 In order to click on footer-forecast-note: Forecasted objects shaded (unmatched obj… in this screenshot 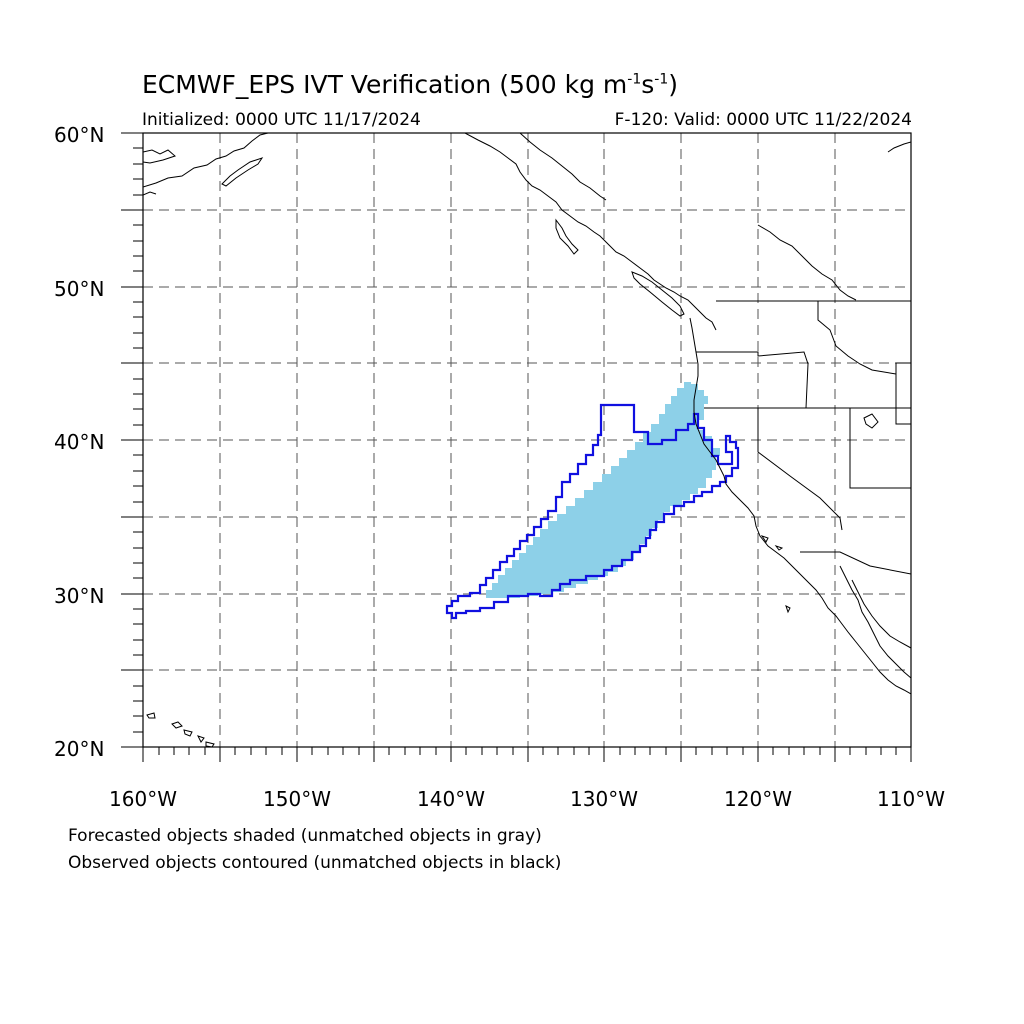, I will do `click(305, 836)`.